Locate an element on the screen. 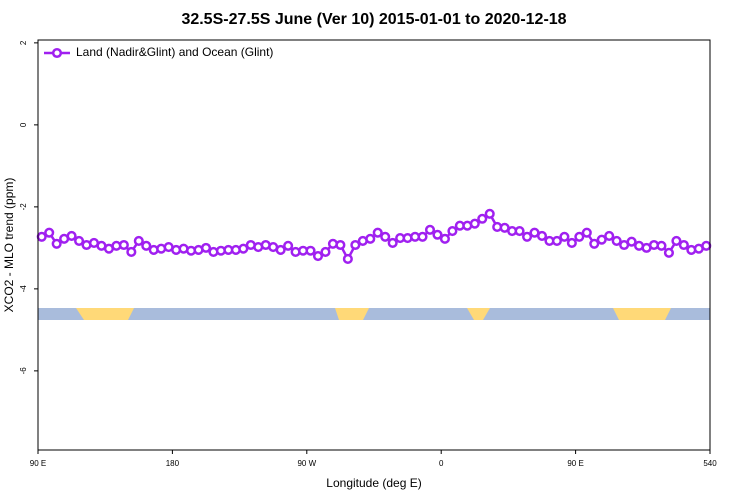  x-tick-label: 90 W is located at coordinates (306, 463).